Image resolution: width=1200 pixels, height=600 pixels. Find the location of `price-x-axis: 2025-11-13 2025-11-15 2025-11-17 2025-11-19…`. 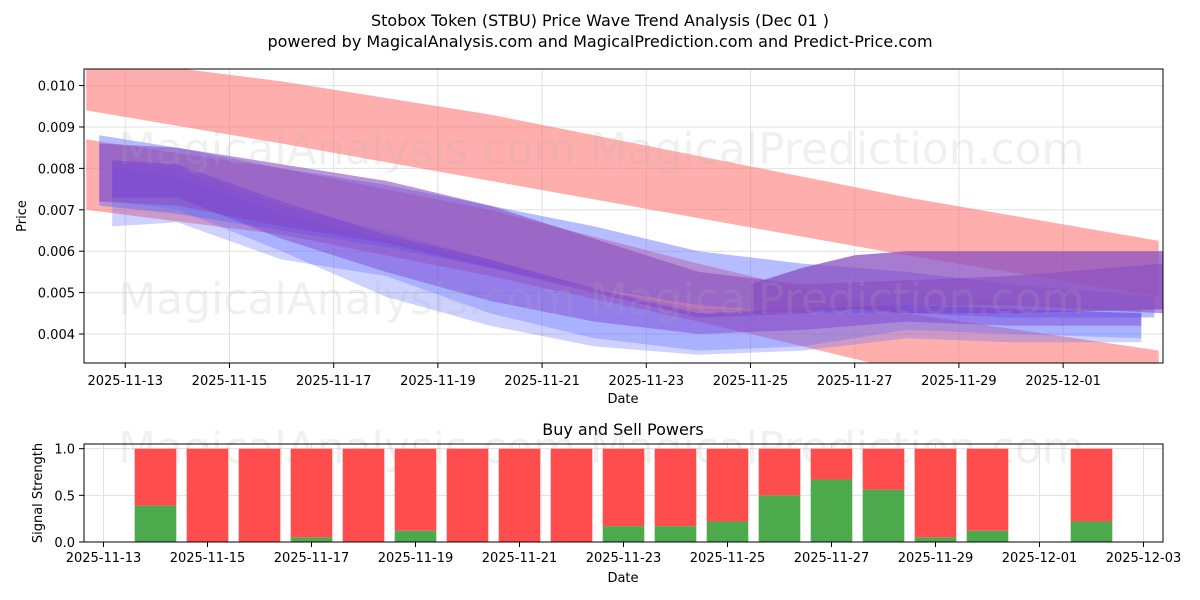

price-x-axis: 2025-11-13 2025-11-15 2025-11-17 2025-11-19… is located at coordinates (594, 376).